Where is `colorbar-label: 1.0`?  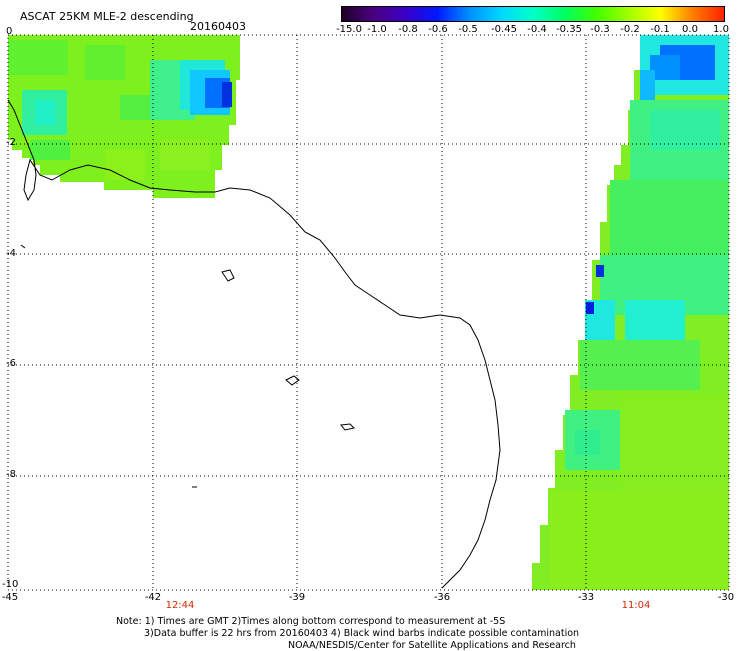 colorbar-label: 1.0 is located at coordinates (721, 29).